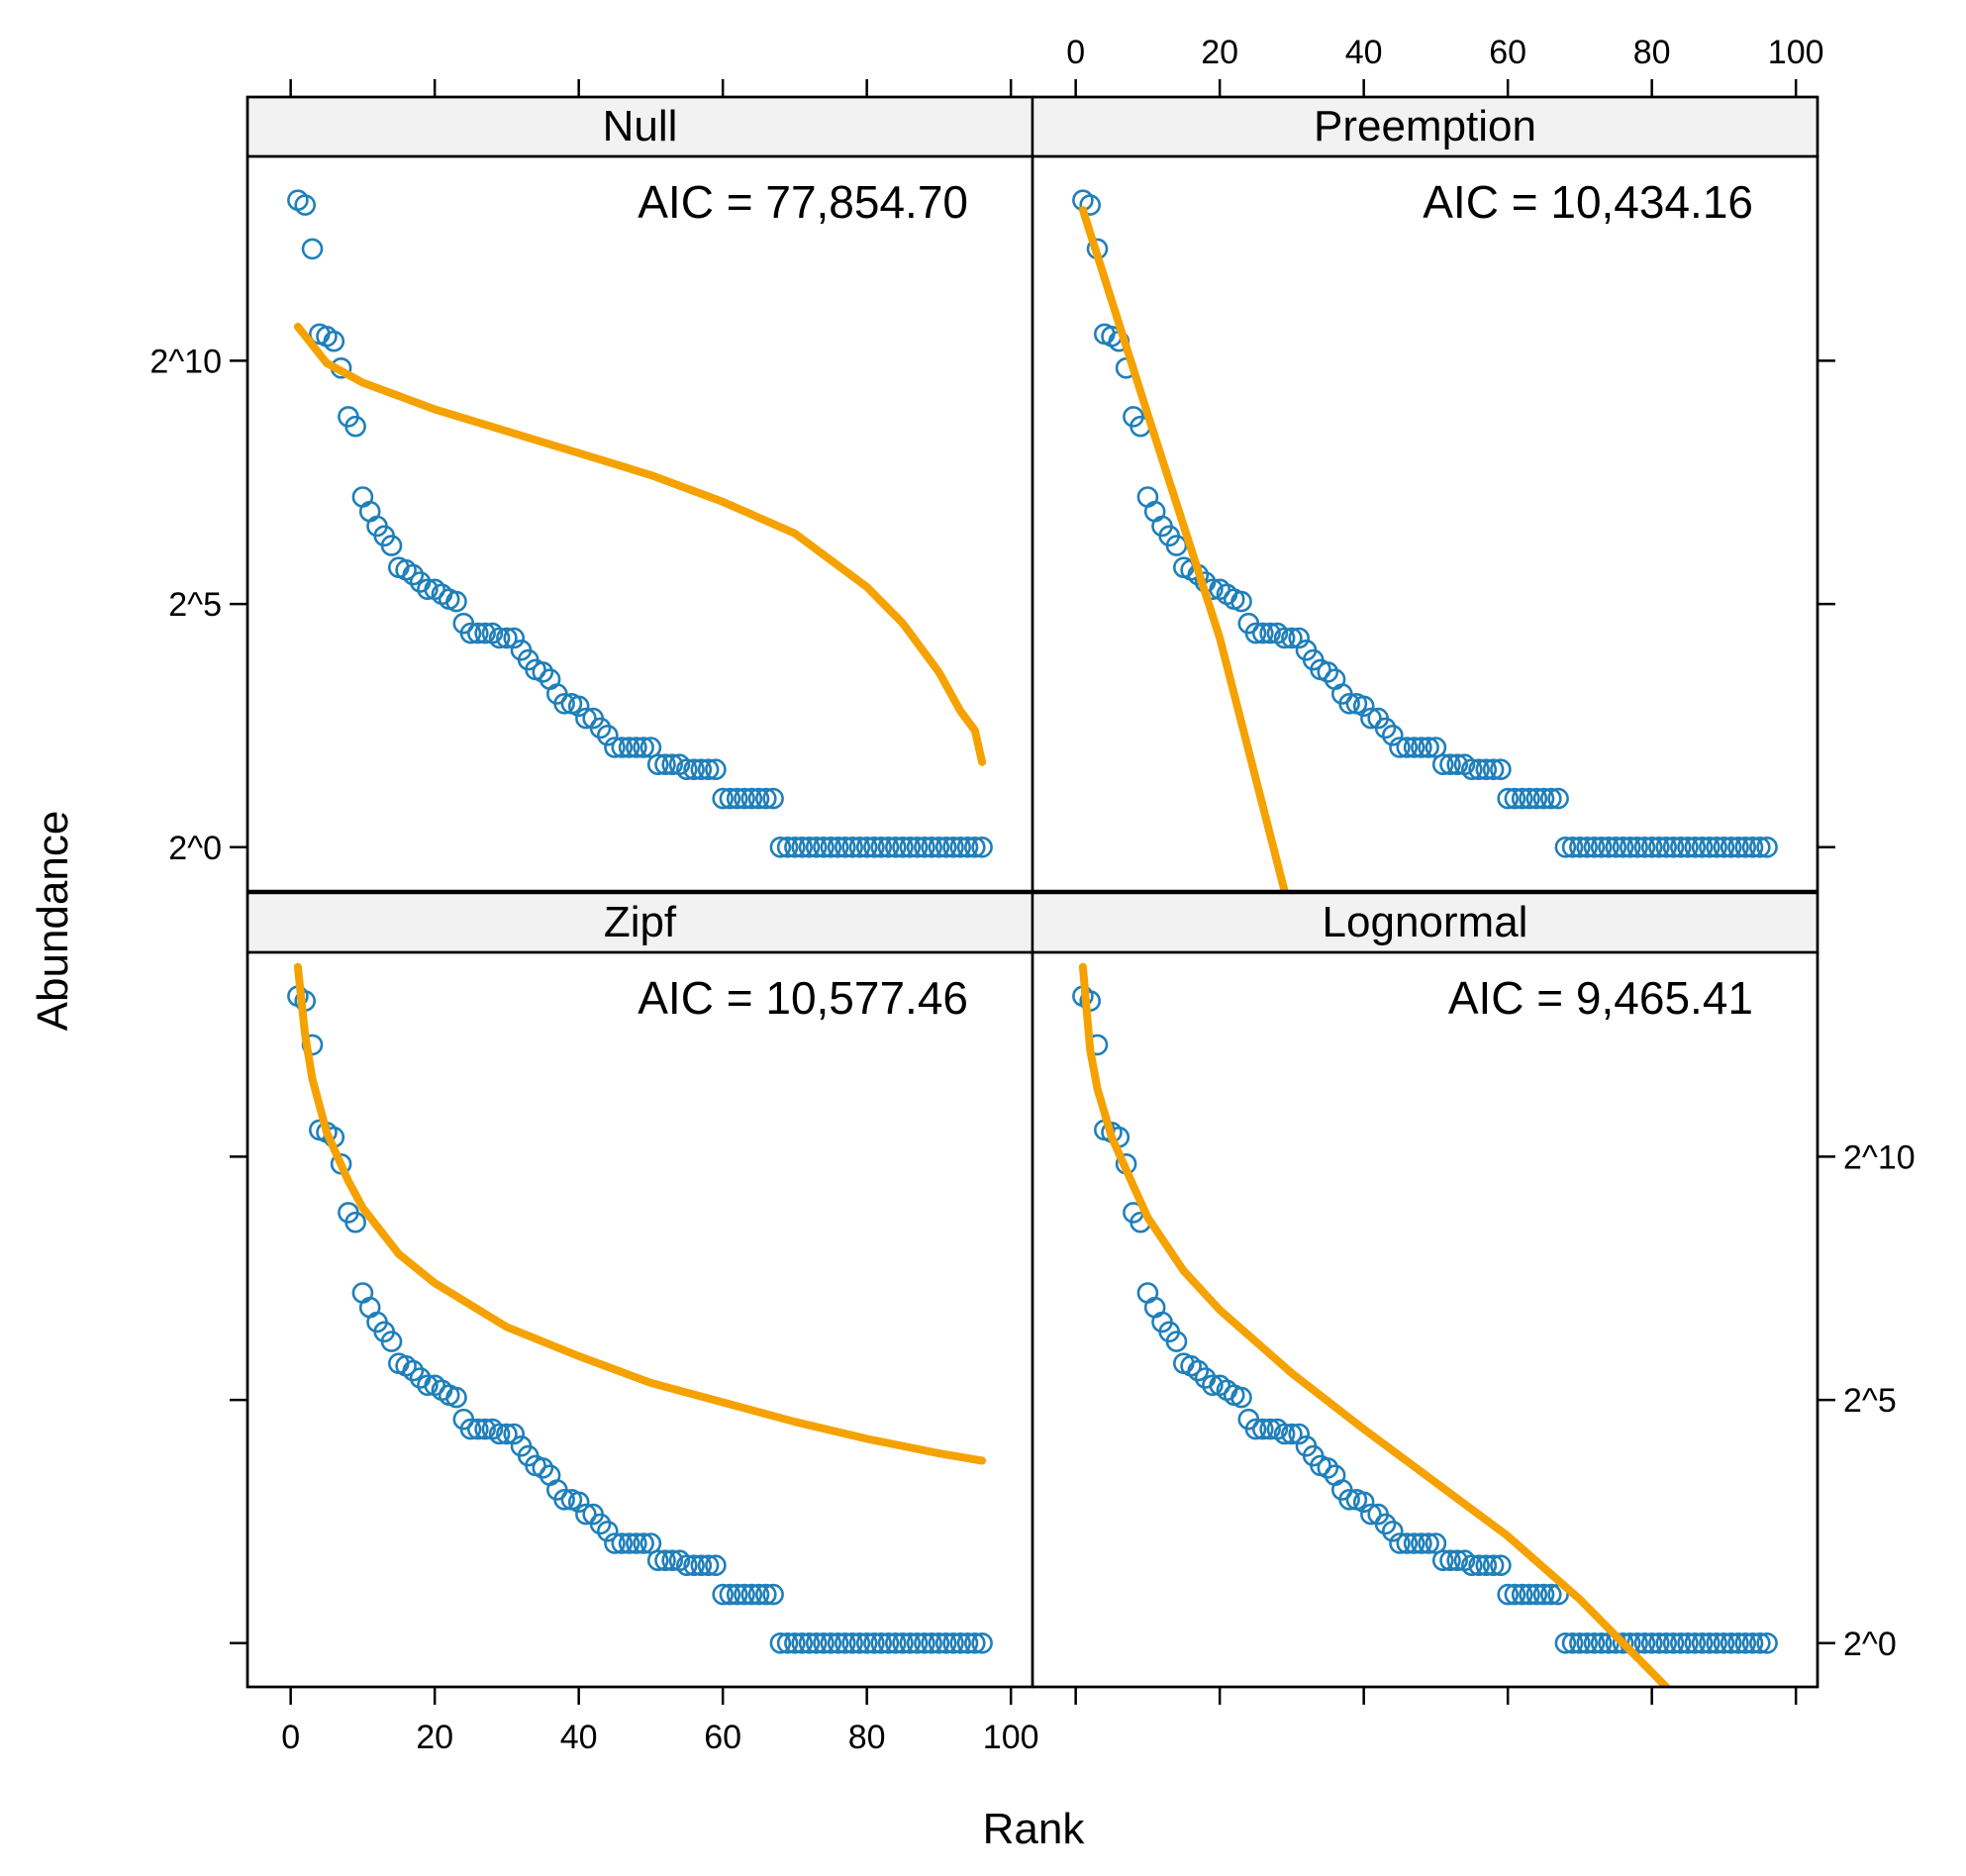  I want to click on aic-label-zipf: AIC = 10,577.46, so click(803, 998).